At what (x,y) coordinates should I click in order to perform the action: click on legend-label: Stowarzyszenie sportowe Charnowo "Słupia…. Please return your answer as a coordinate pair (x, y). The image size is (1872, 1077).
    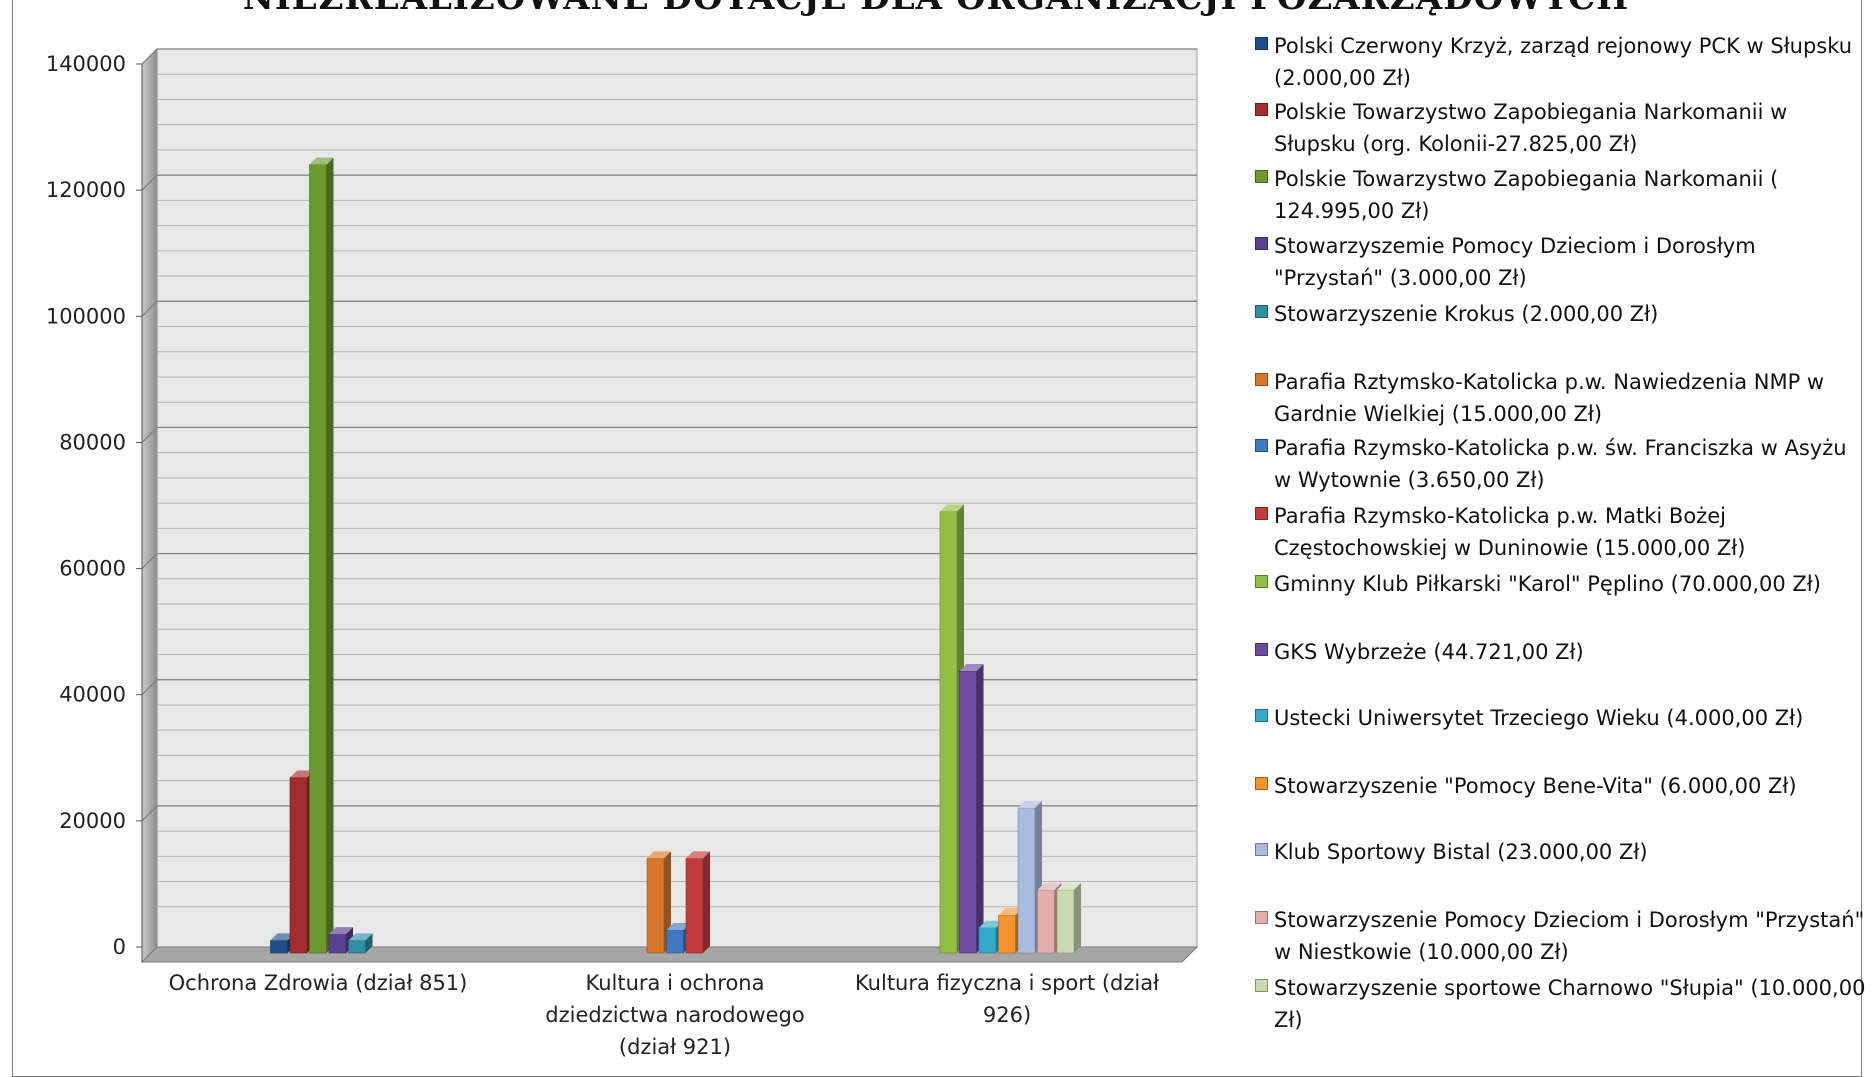
    Looking at the image, I should click on (1570, 1004).